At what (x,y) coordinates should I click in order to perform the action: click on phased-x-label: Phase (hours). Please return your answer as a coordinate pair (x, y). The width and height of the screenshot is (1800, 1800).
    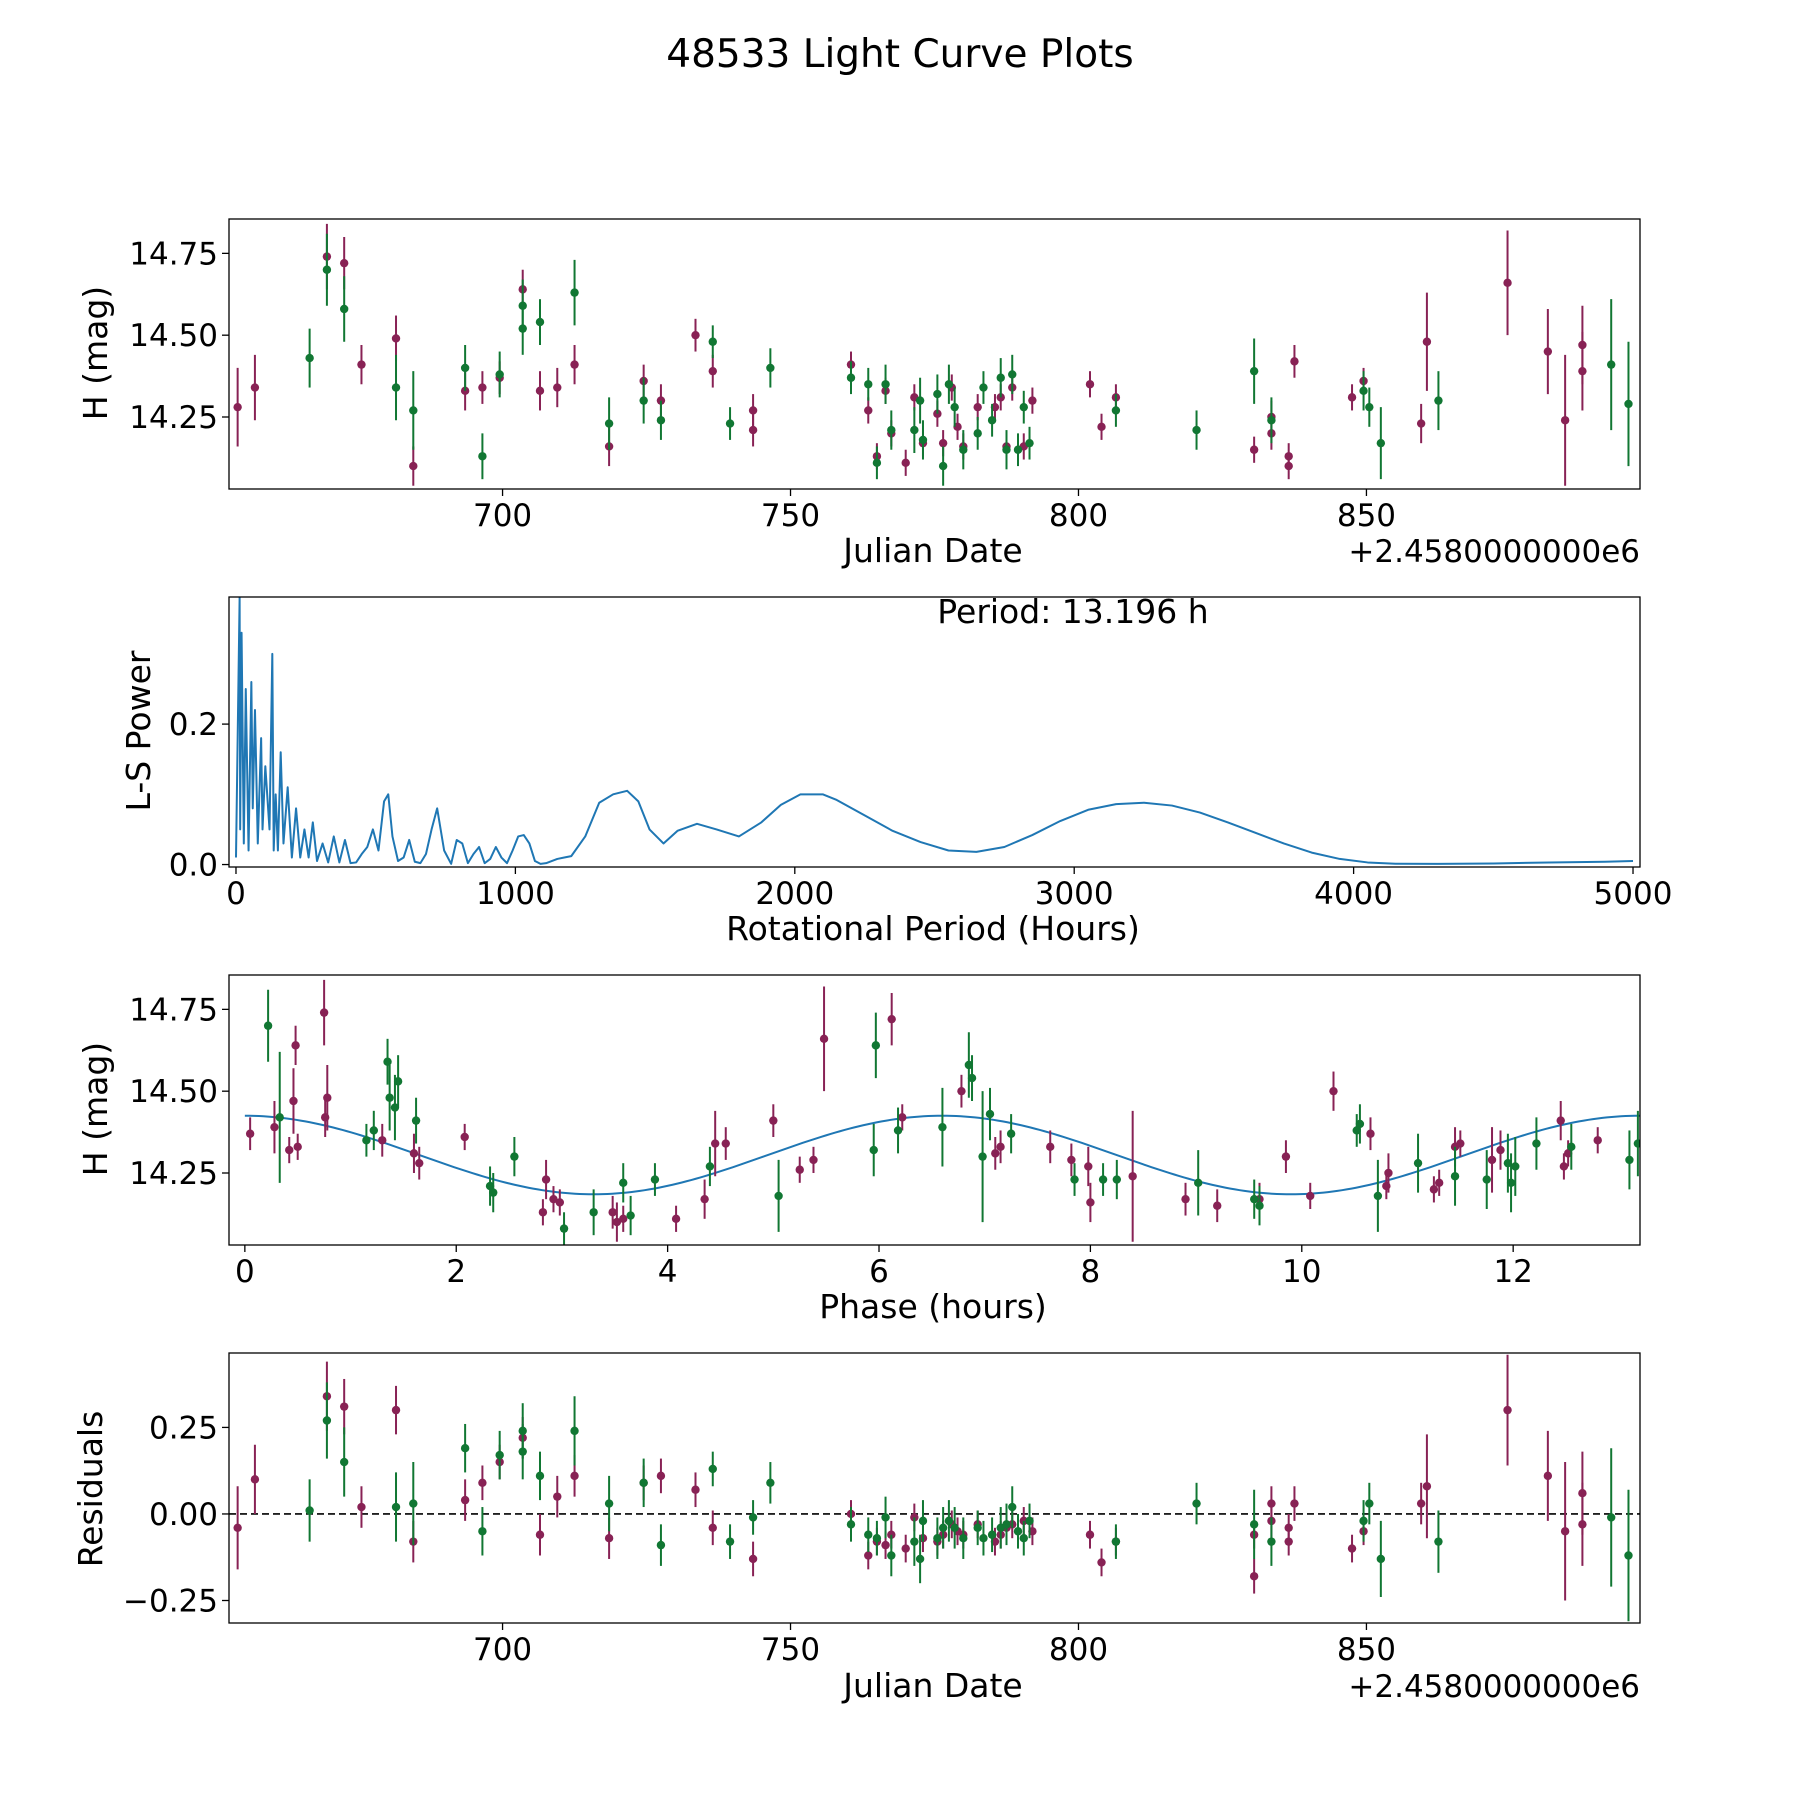
    Looking at the image, I should click on (933, 1306).